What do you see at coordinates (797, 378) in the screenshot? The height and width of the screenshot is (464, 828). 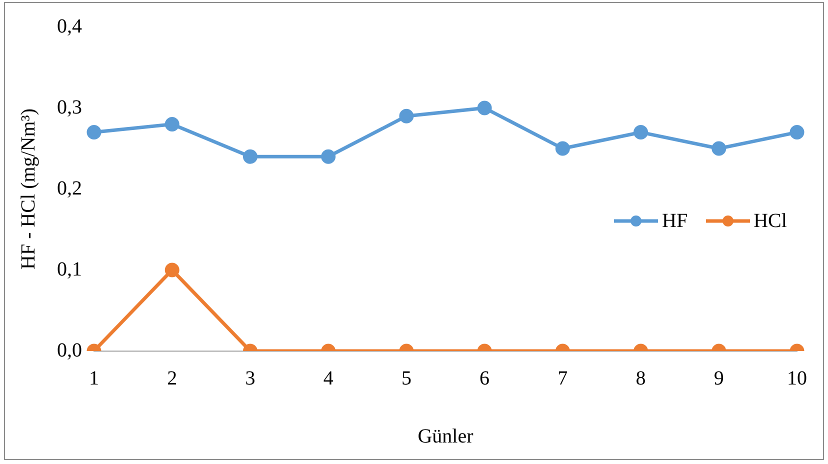 I see `x-tick-label: 10` at bounding box center [797, 378].